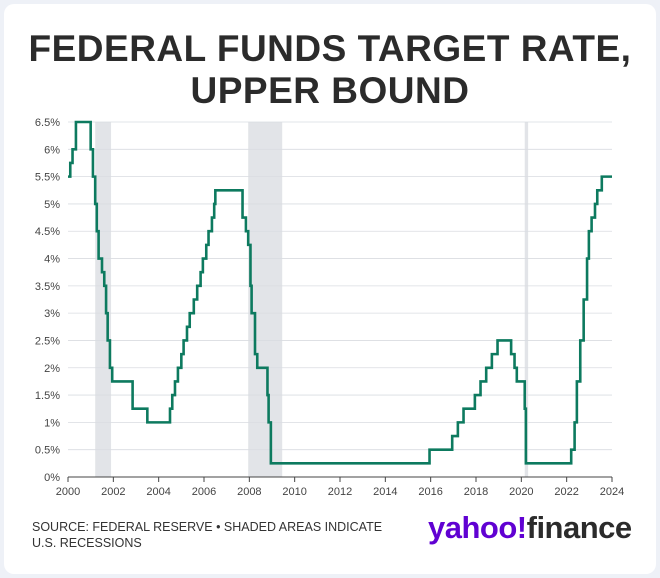 The height and width of the screenshot is (578, 660). What do you see at coordinates (47, 287) in the screenshot?
I see `y-tick-label: 3.5%` at bounding box center [47, 287].